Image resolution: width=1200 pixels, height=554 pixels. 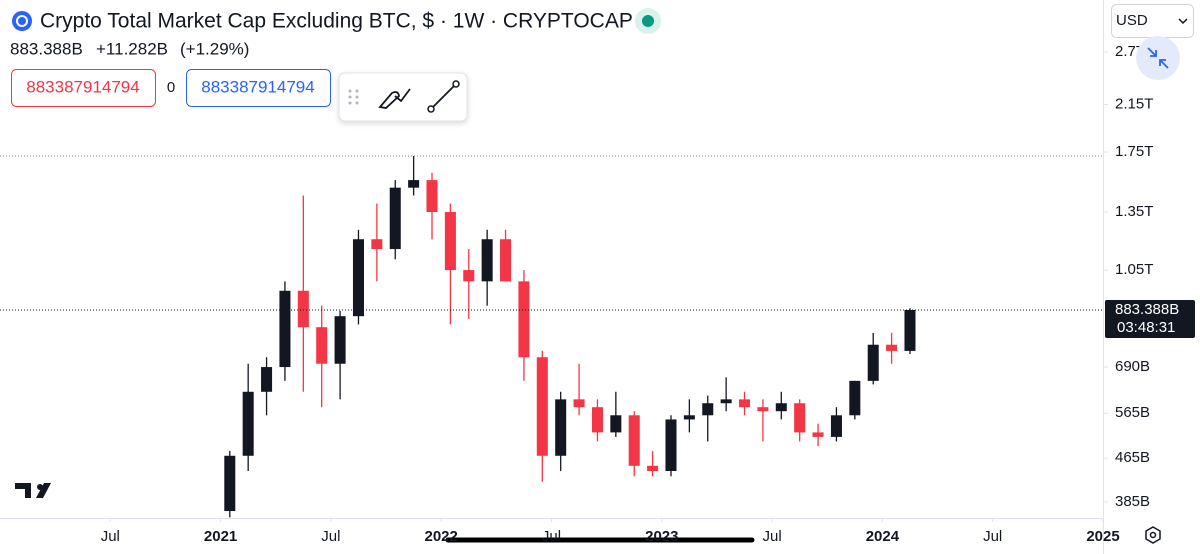 I want to click on symbol-icon, so click(x=22, y=21).